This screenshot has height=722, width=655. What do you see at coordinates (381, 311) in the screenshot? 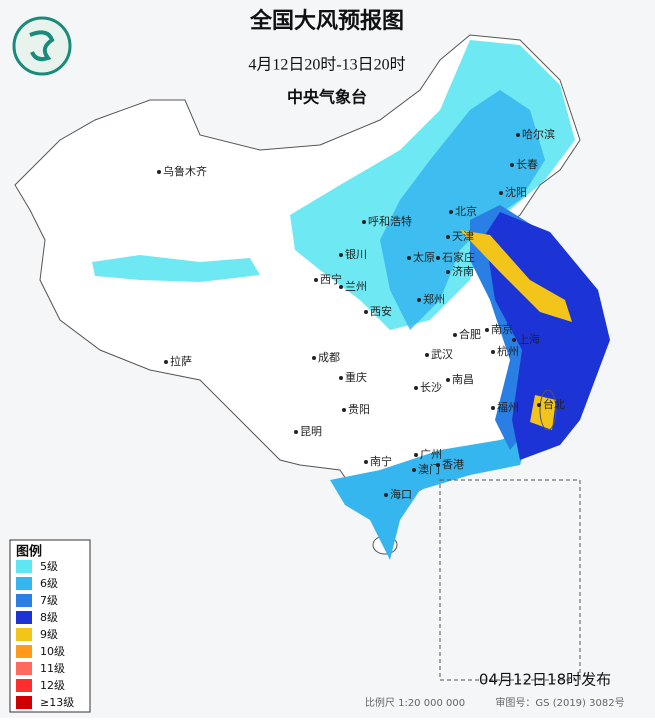
I see `city-label: 西安` at bounding box center [381, 311].